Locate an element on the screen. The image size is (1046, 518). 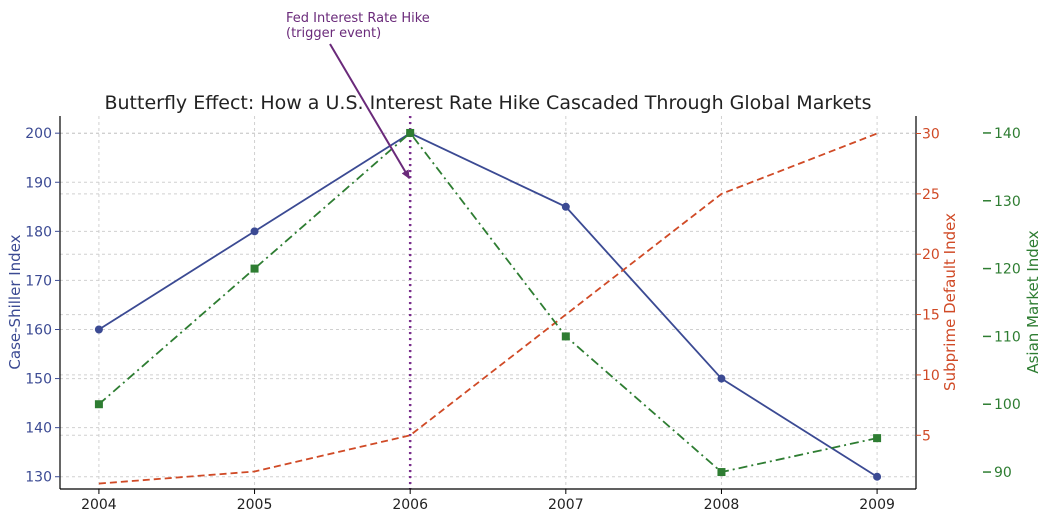
right1-tick-label: 10 is located at coordinates (931, 376).